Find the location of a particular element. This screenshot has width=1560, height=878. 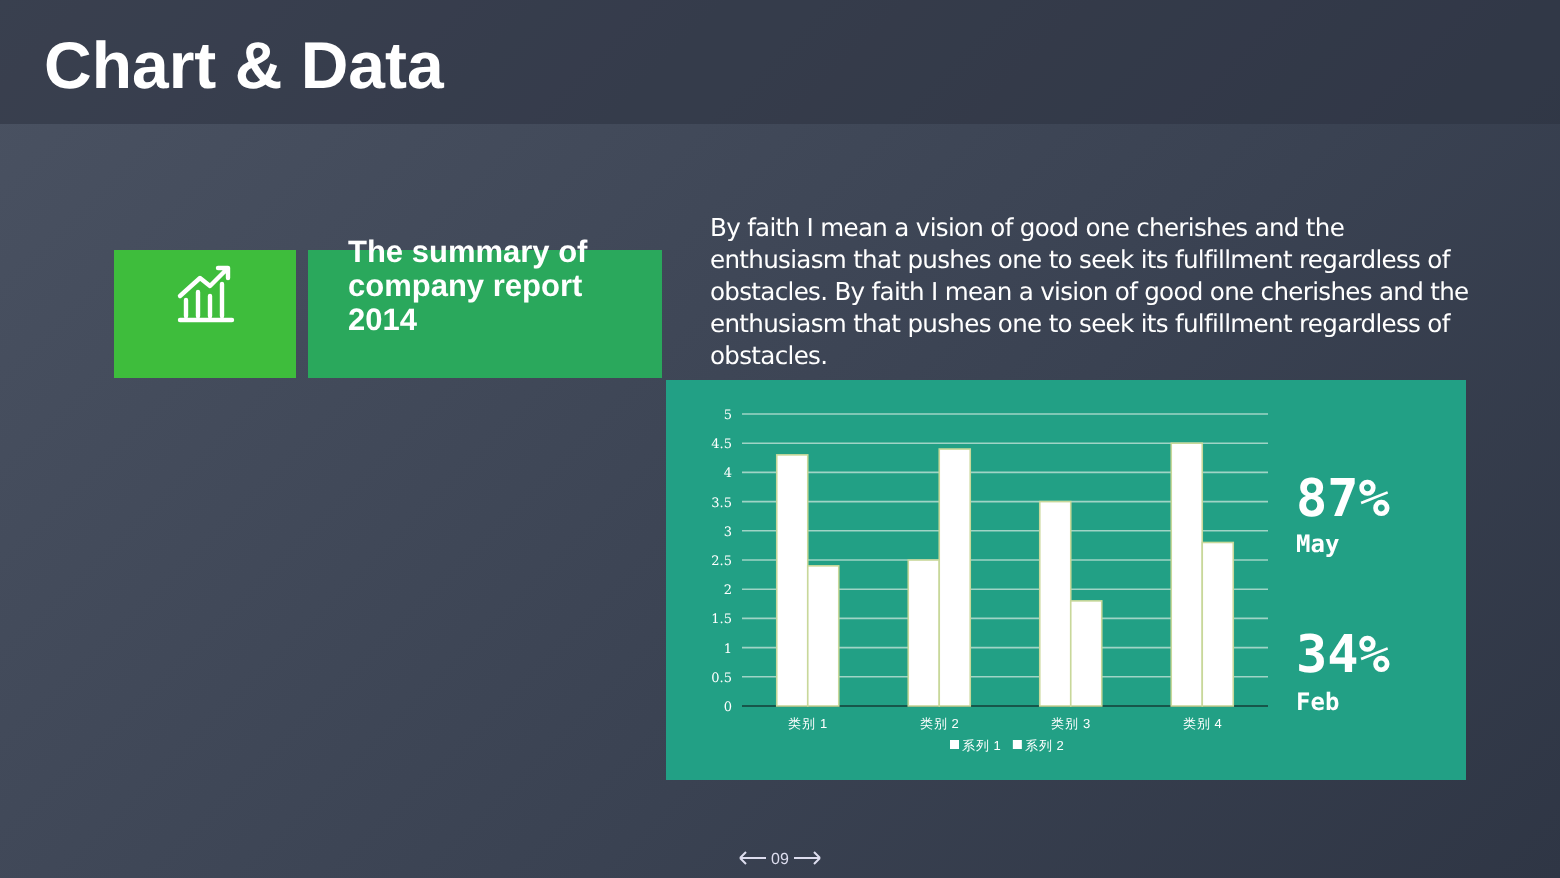

text: 87% is located at coordinates (1343, 500).